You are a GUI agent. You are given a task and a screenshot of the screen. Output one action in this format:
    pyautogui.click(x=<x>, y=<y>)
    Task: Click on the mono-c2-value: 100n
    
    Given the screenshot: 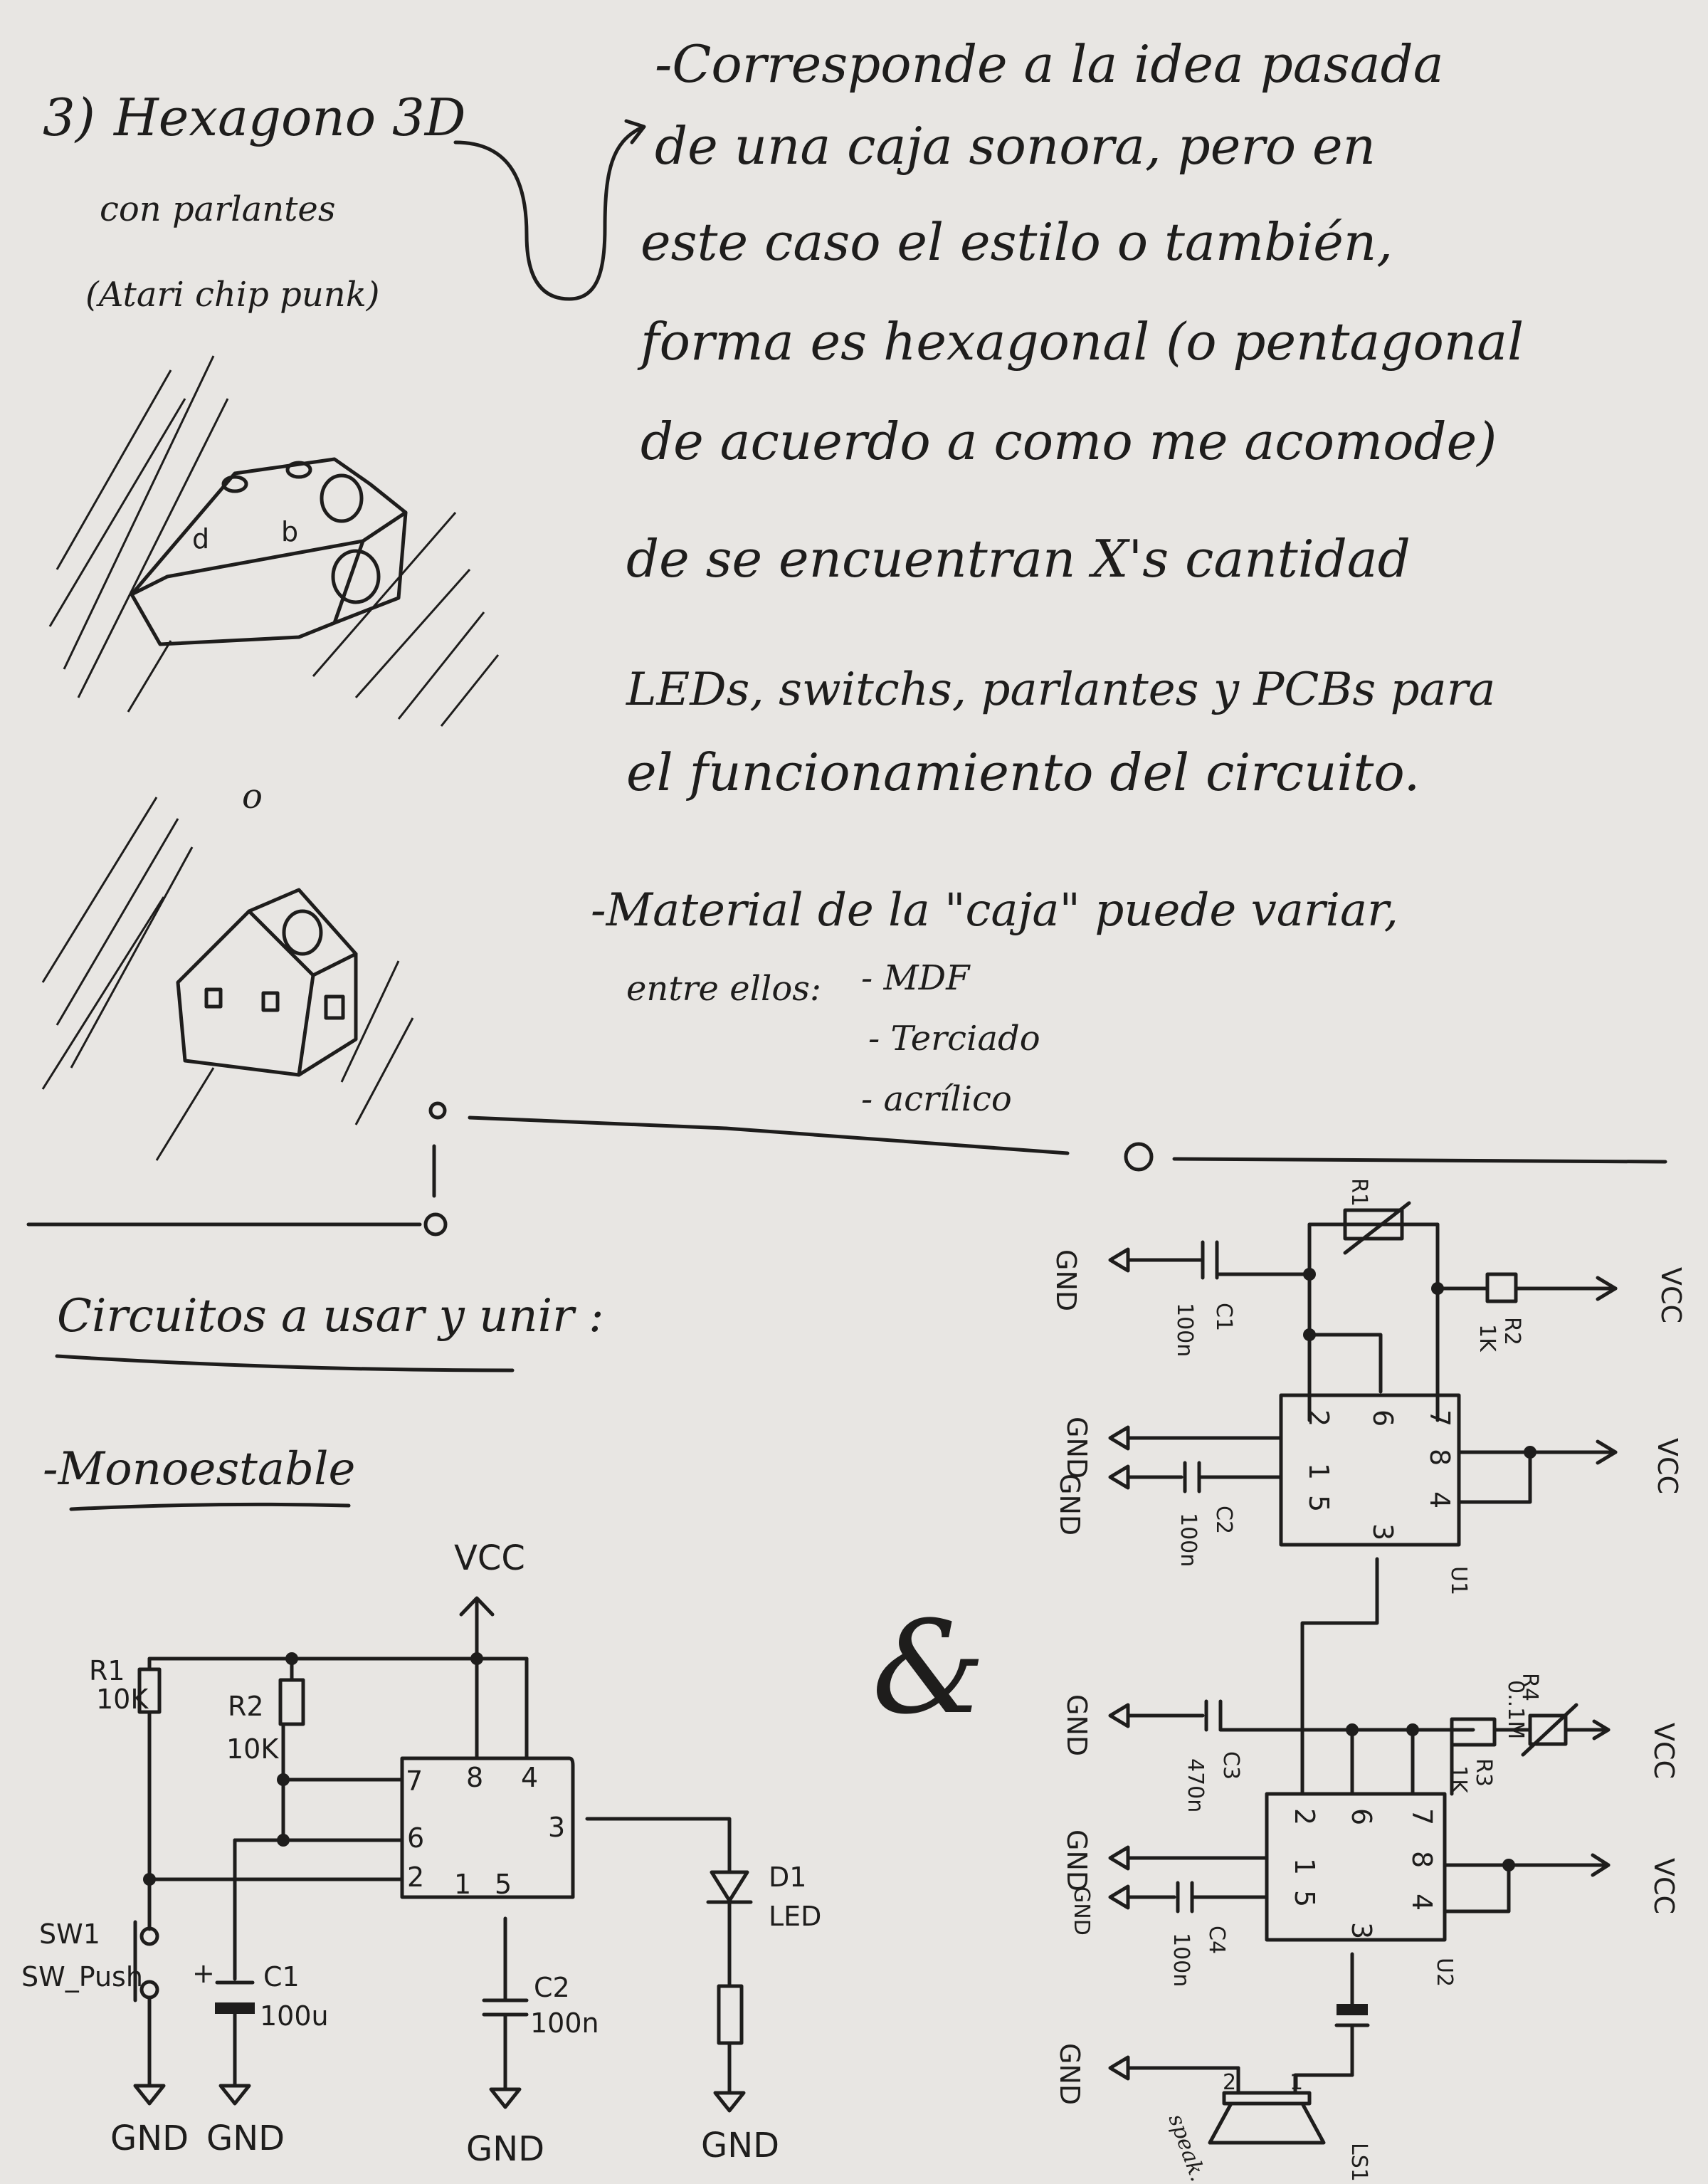 What is the action you would take?
    pyautogui.click(x=564, y=2023)
    